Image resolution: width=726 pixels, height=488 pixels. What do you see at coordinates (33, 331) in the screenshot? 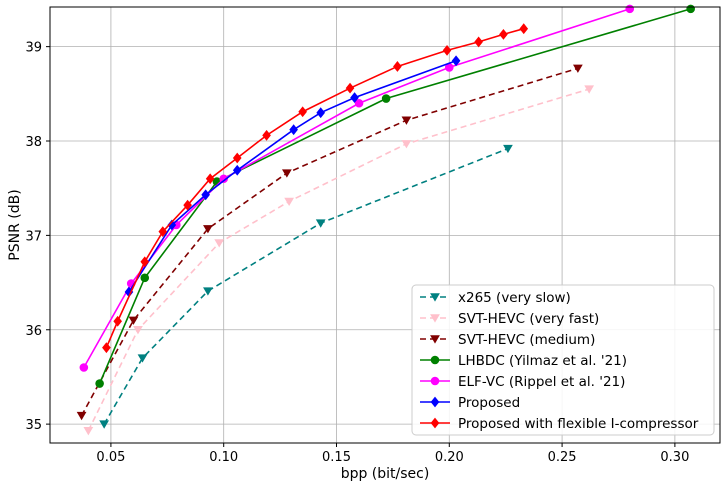
I see `y-tick-label: 36` at bounding box center [33, 331].